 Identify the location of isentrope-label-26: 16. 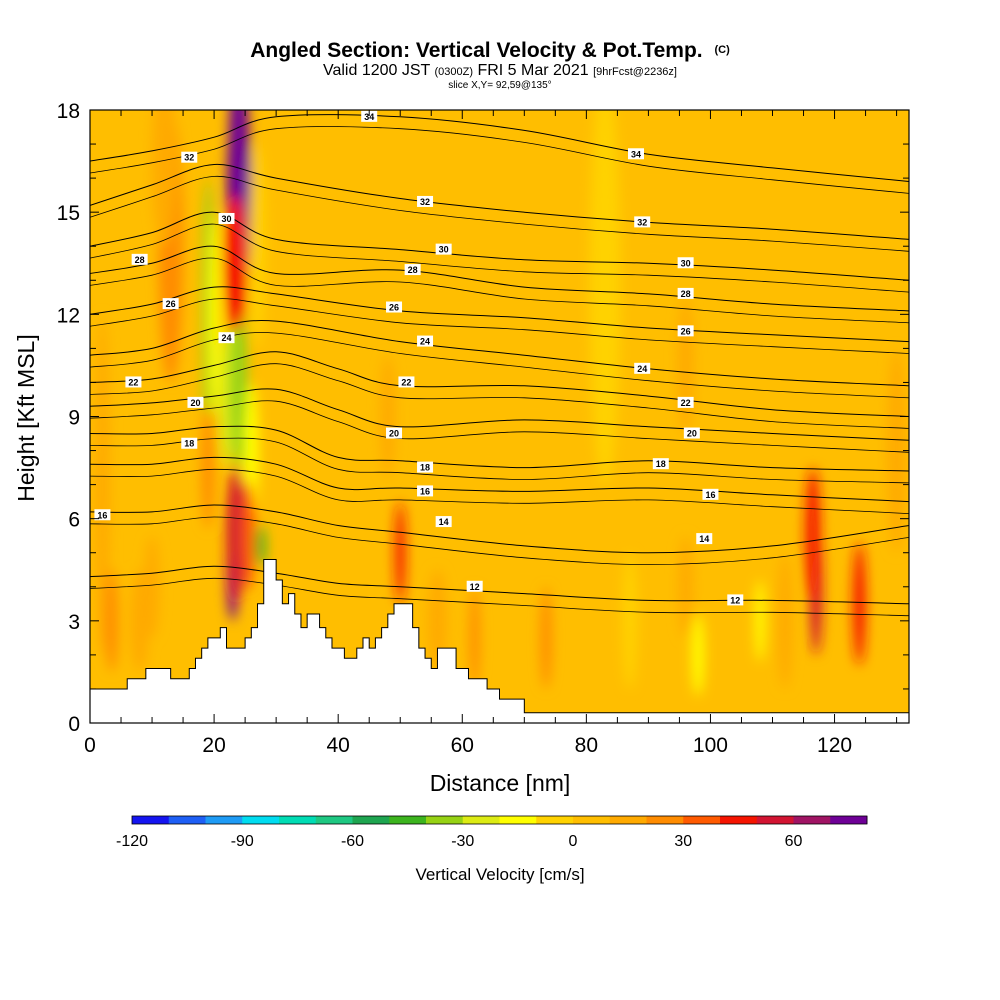
(425, 491).